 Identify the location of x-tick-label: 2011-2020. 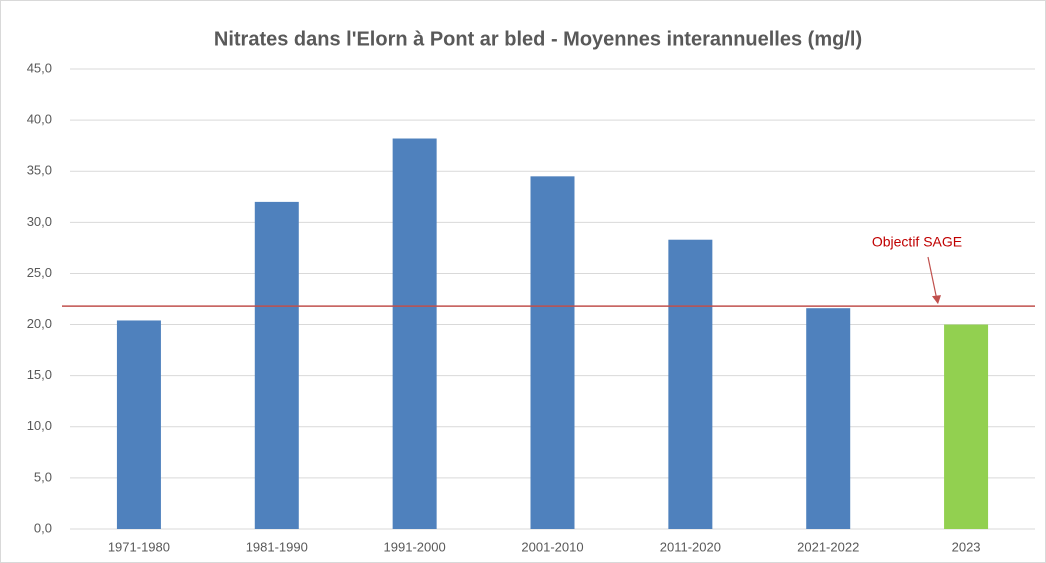
(690, 546).